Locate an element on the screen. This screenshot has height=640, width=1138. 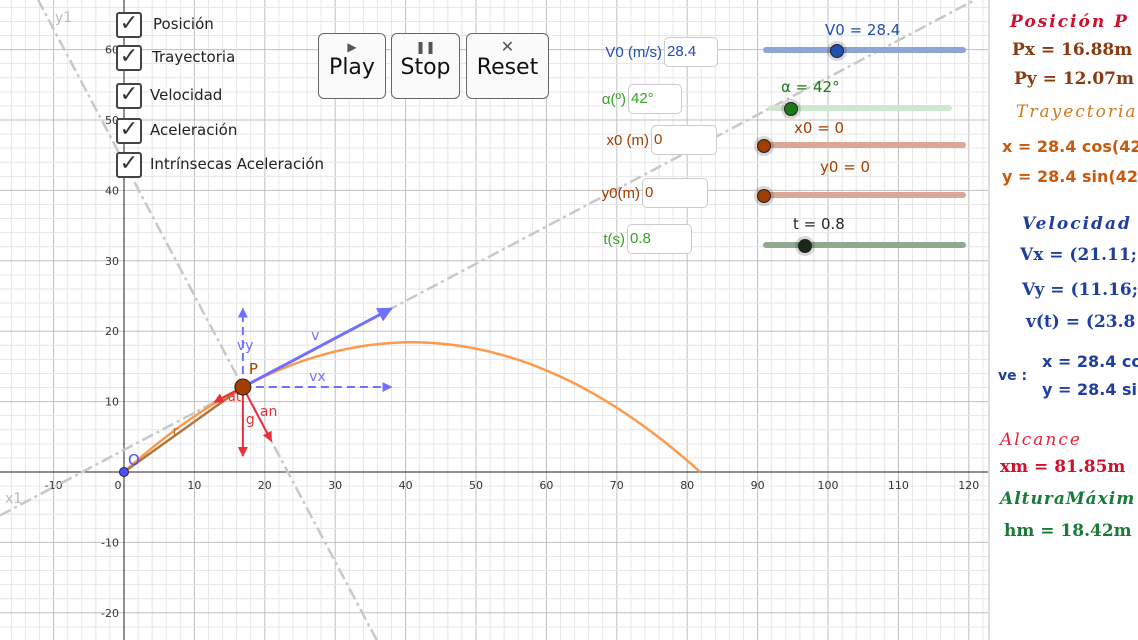
reset-button: ✕ Reset is located at coordinates (507, 66).